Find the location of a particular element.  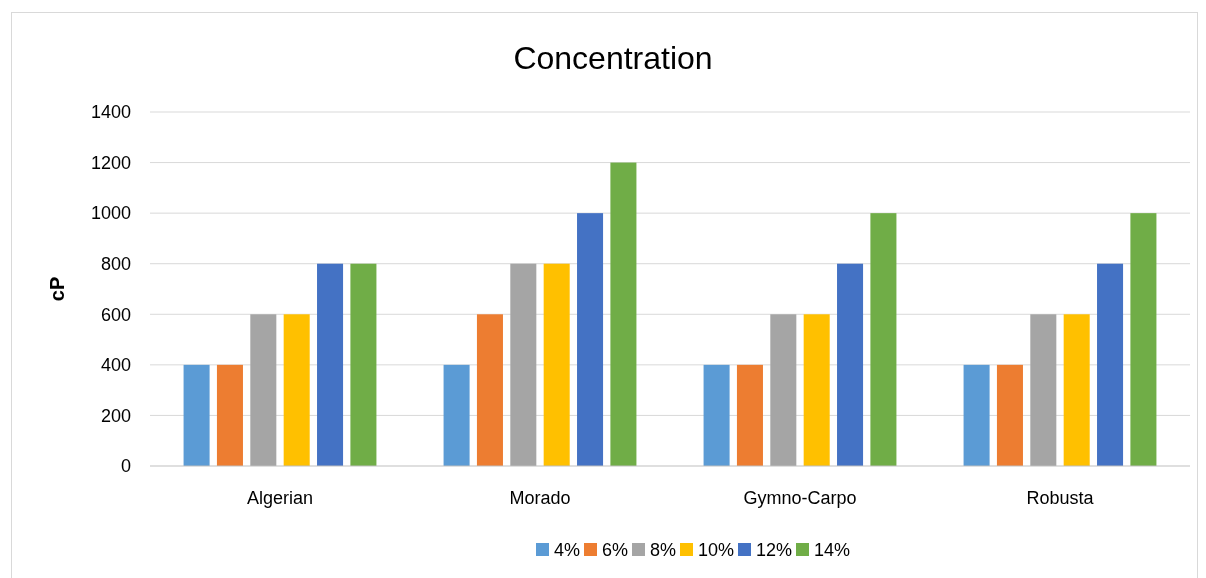

legend-label: 6% is located at coordinates (615, 550).